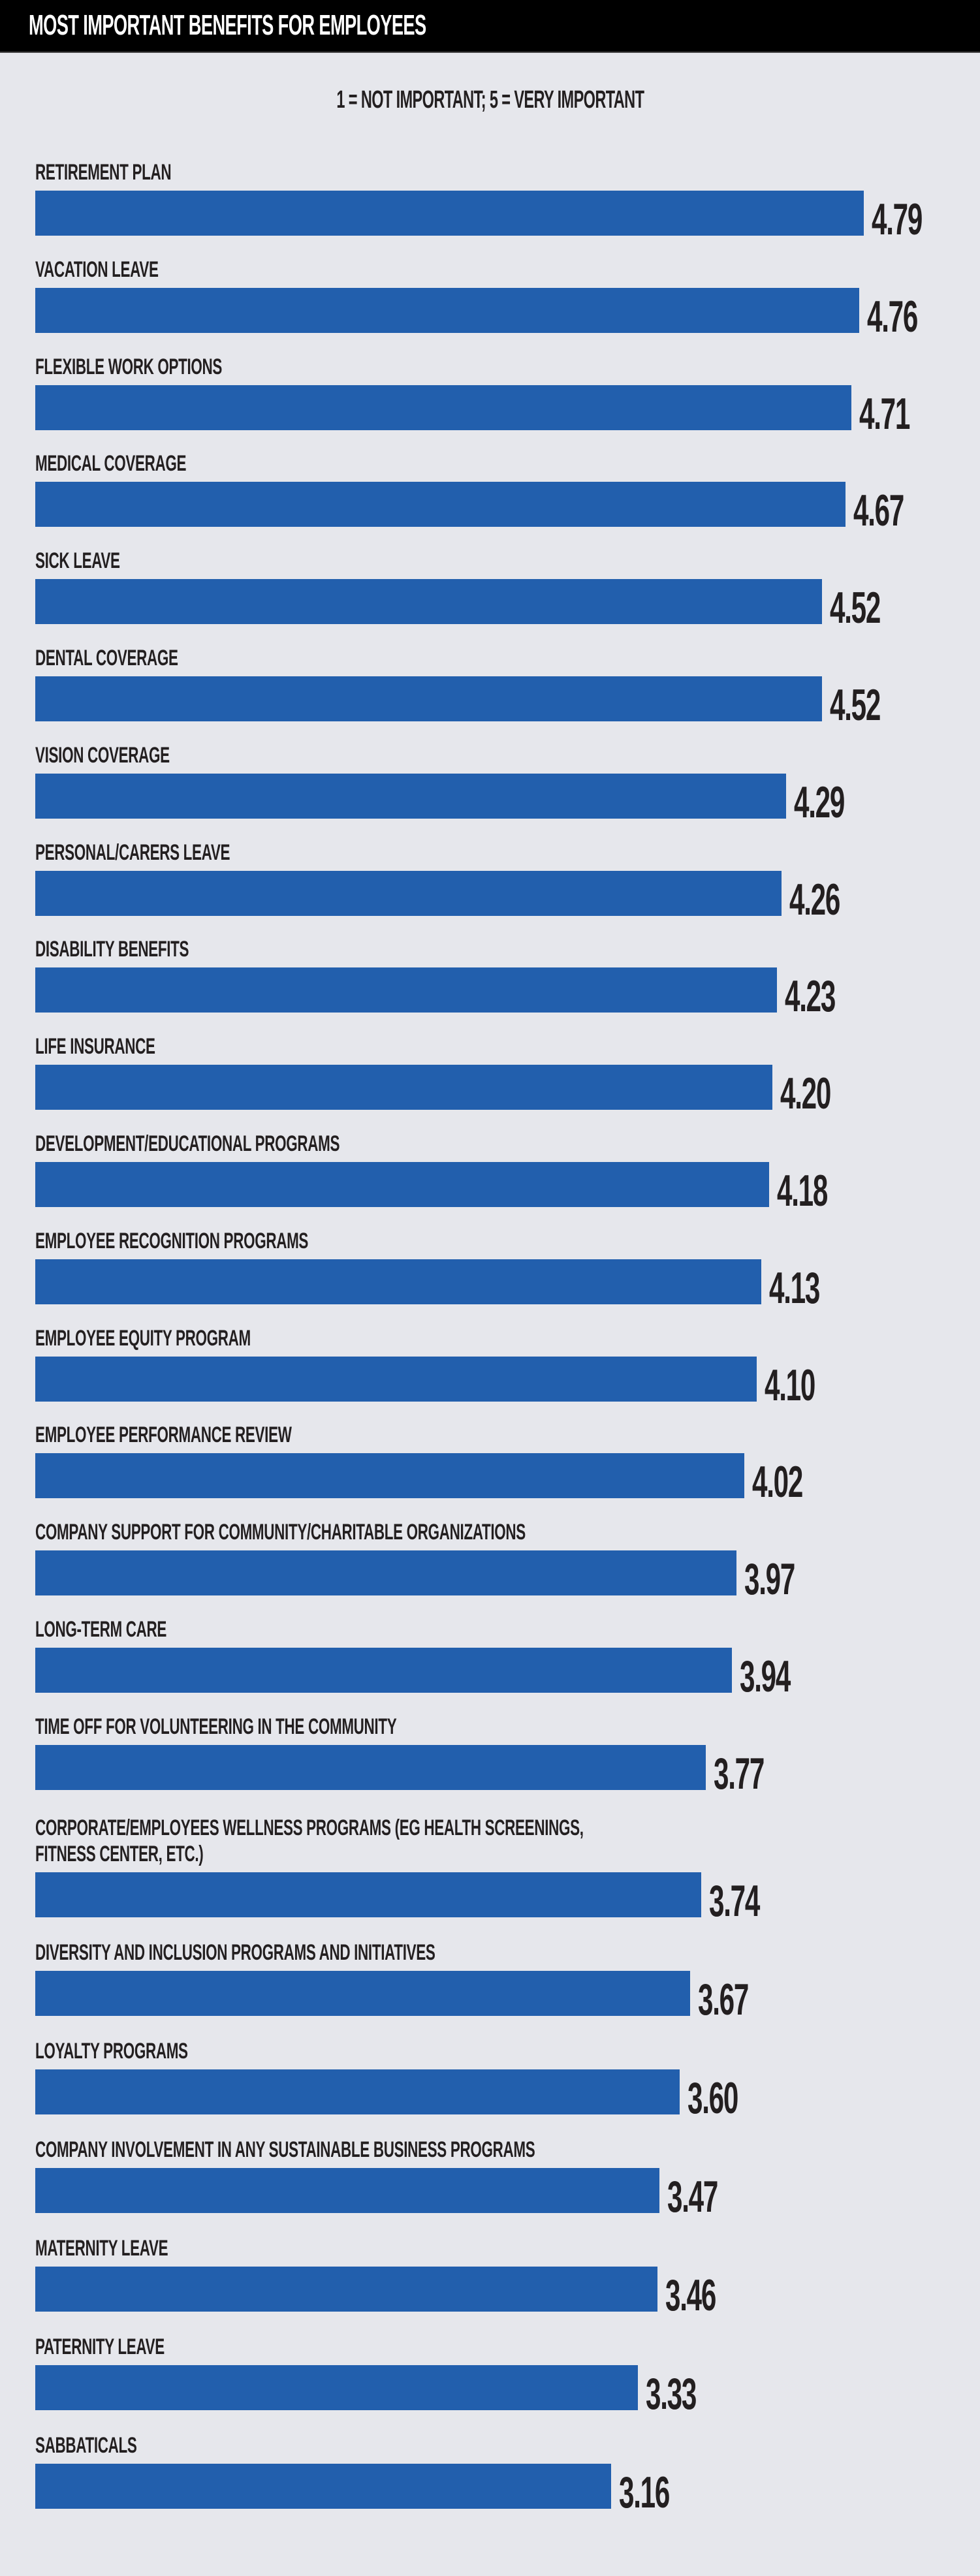 The width and height of the screenshot is (980, 2576). I want to click on category-label: LIFE INSURANCE, so click(95, 1047).